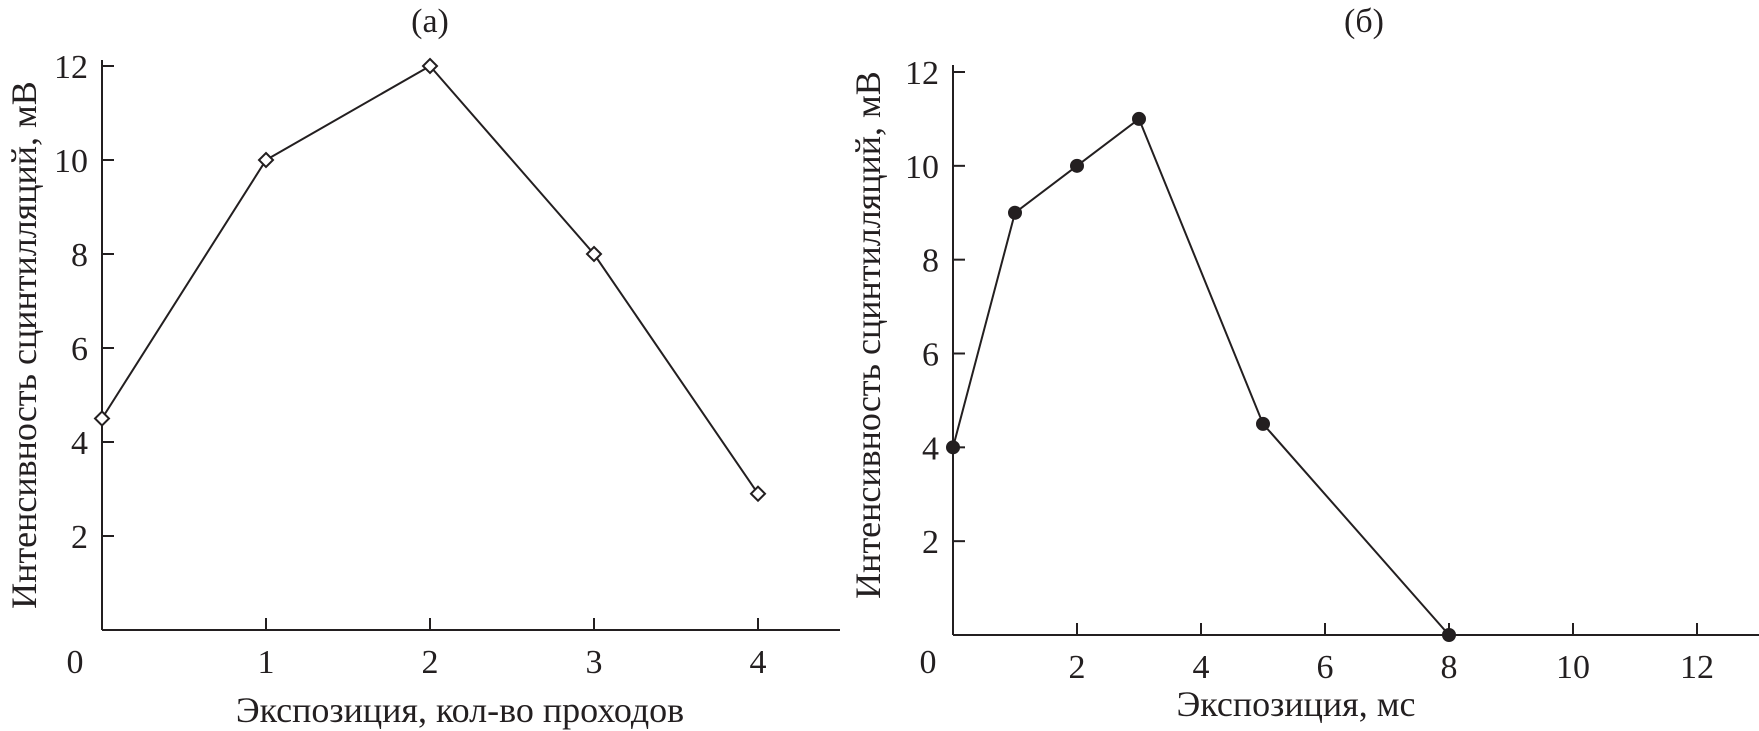  What do you see at coordinates (460, 710) in the screenshot?
I see `x-axis-label: Экспозиция, кол-во проходов` at bounding box center [460, 710].